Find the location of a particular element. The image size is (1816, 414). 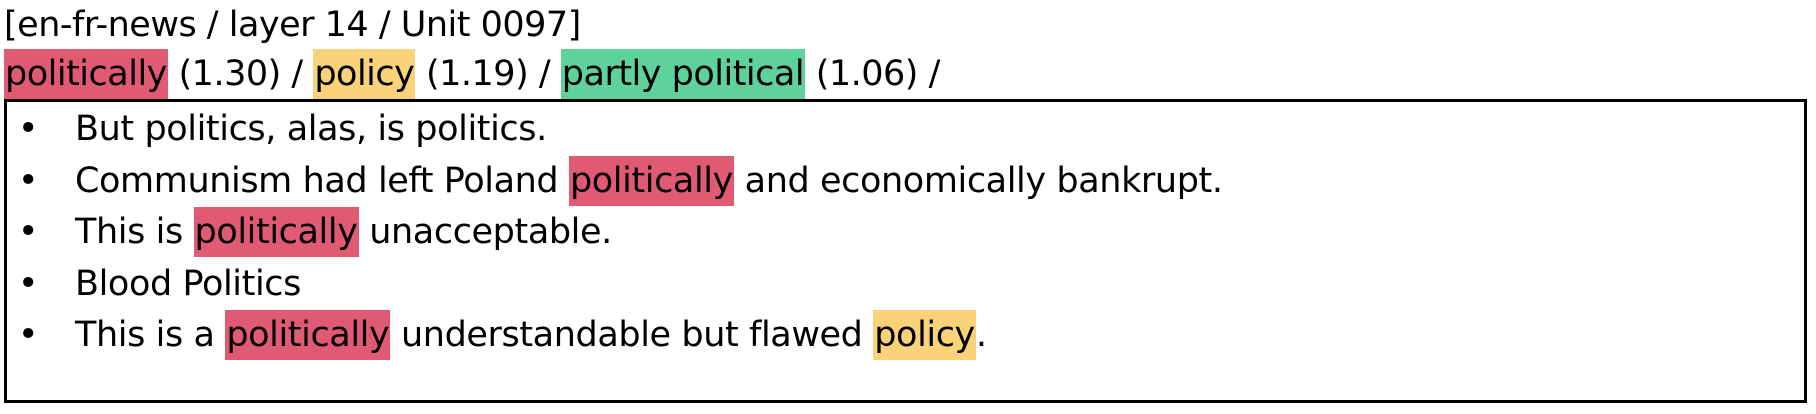

example-sentence: • Blood Politics is located at coordinates (902, 287).